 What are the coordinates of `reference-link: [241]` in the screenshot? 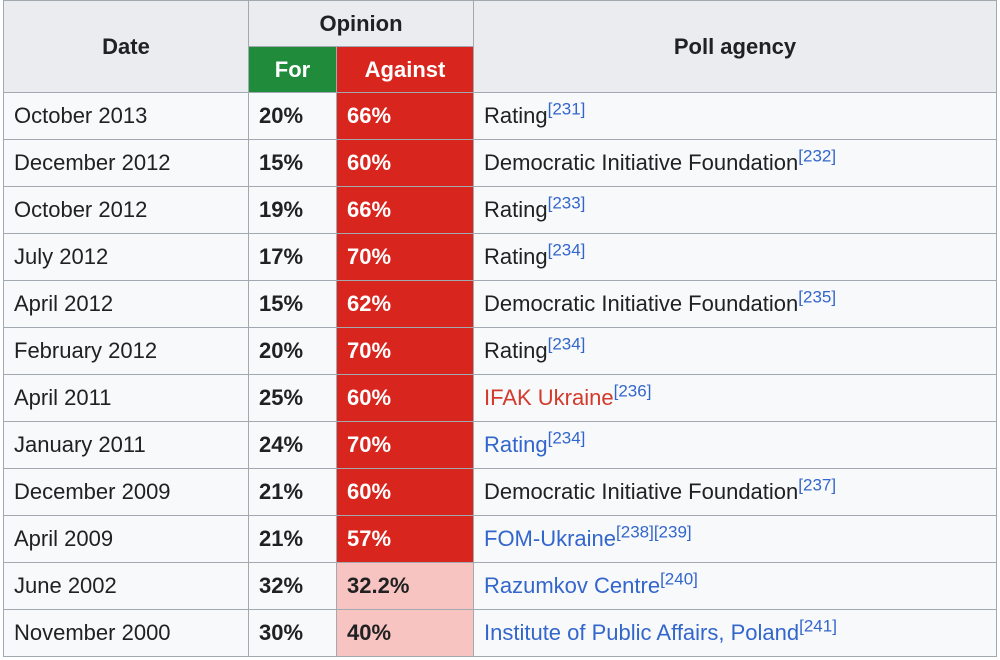 It's located at (818, 626).